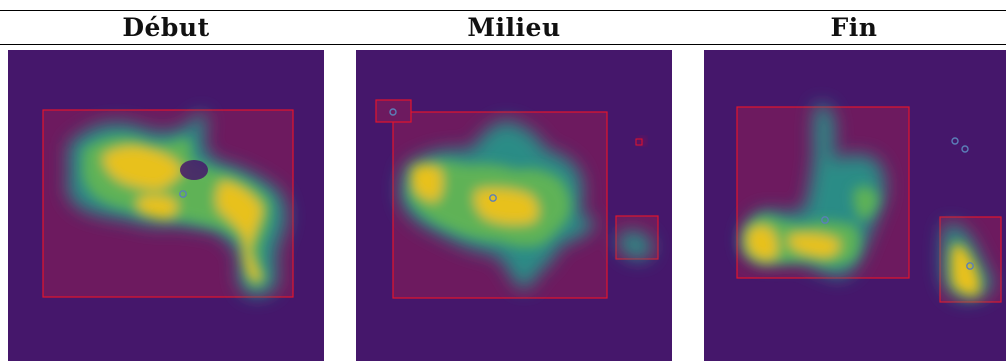 Image resolution: width=1006 pixels, height=361 pixels. What do you see at coordinates (166, 27) in the screenshot?
I see `header-debut: Début` at bounding box center [166, 27].